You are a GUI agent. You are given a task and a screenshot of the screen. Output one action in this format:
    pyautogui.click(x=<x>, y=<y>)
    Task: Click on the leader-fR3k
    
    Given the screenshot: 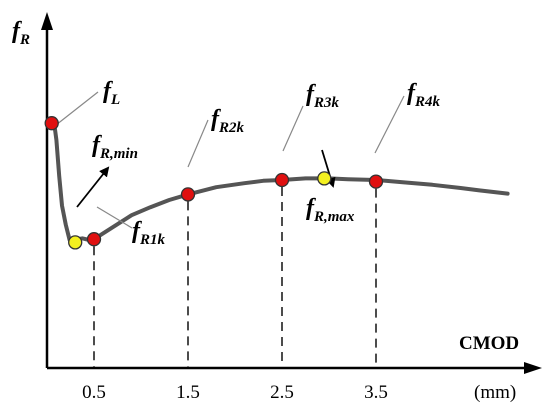 What is the action you would take?
    pyautogui.click(x=293, y=128)
    